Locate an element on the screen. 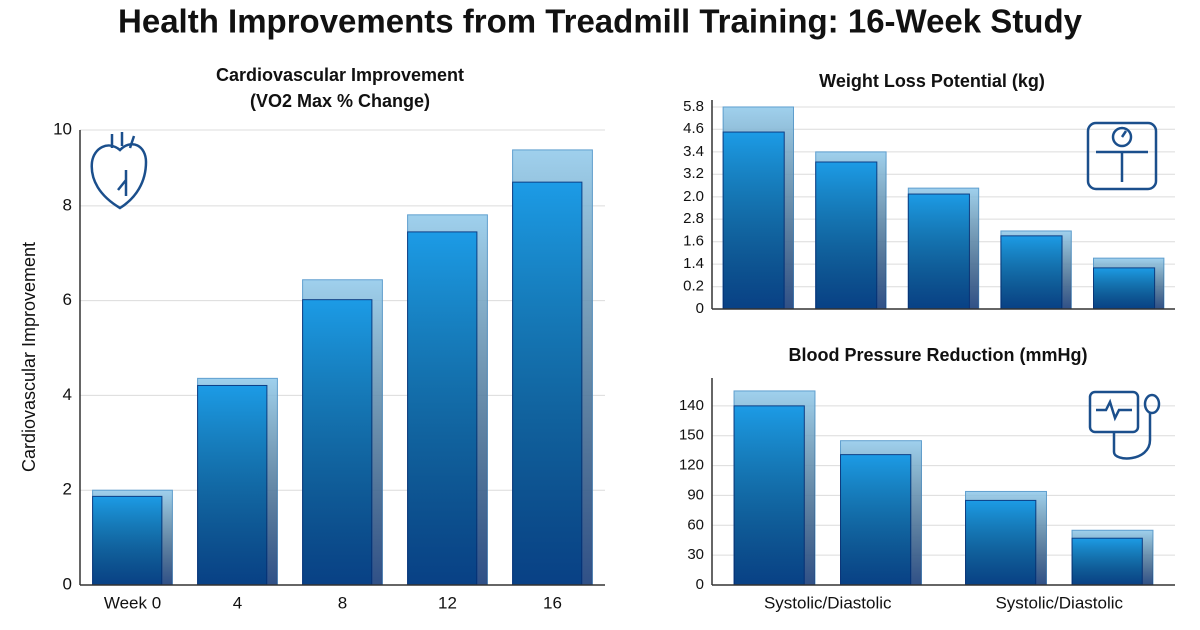  scale-icon is located at coordinates (1122, 156).